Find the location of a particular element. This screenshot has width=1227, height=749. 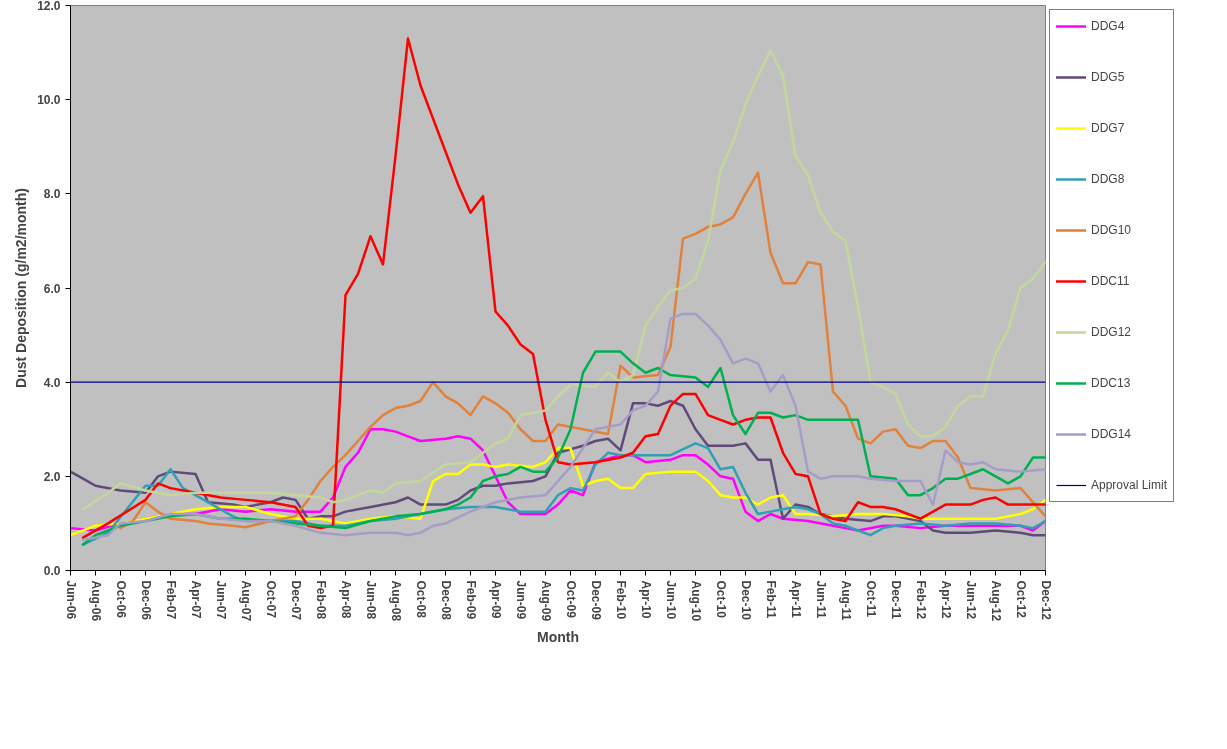

x-tick-label: Dec-12 is located at coordinates (1045, 600).